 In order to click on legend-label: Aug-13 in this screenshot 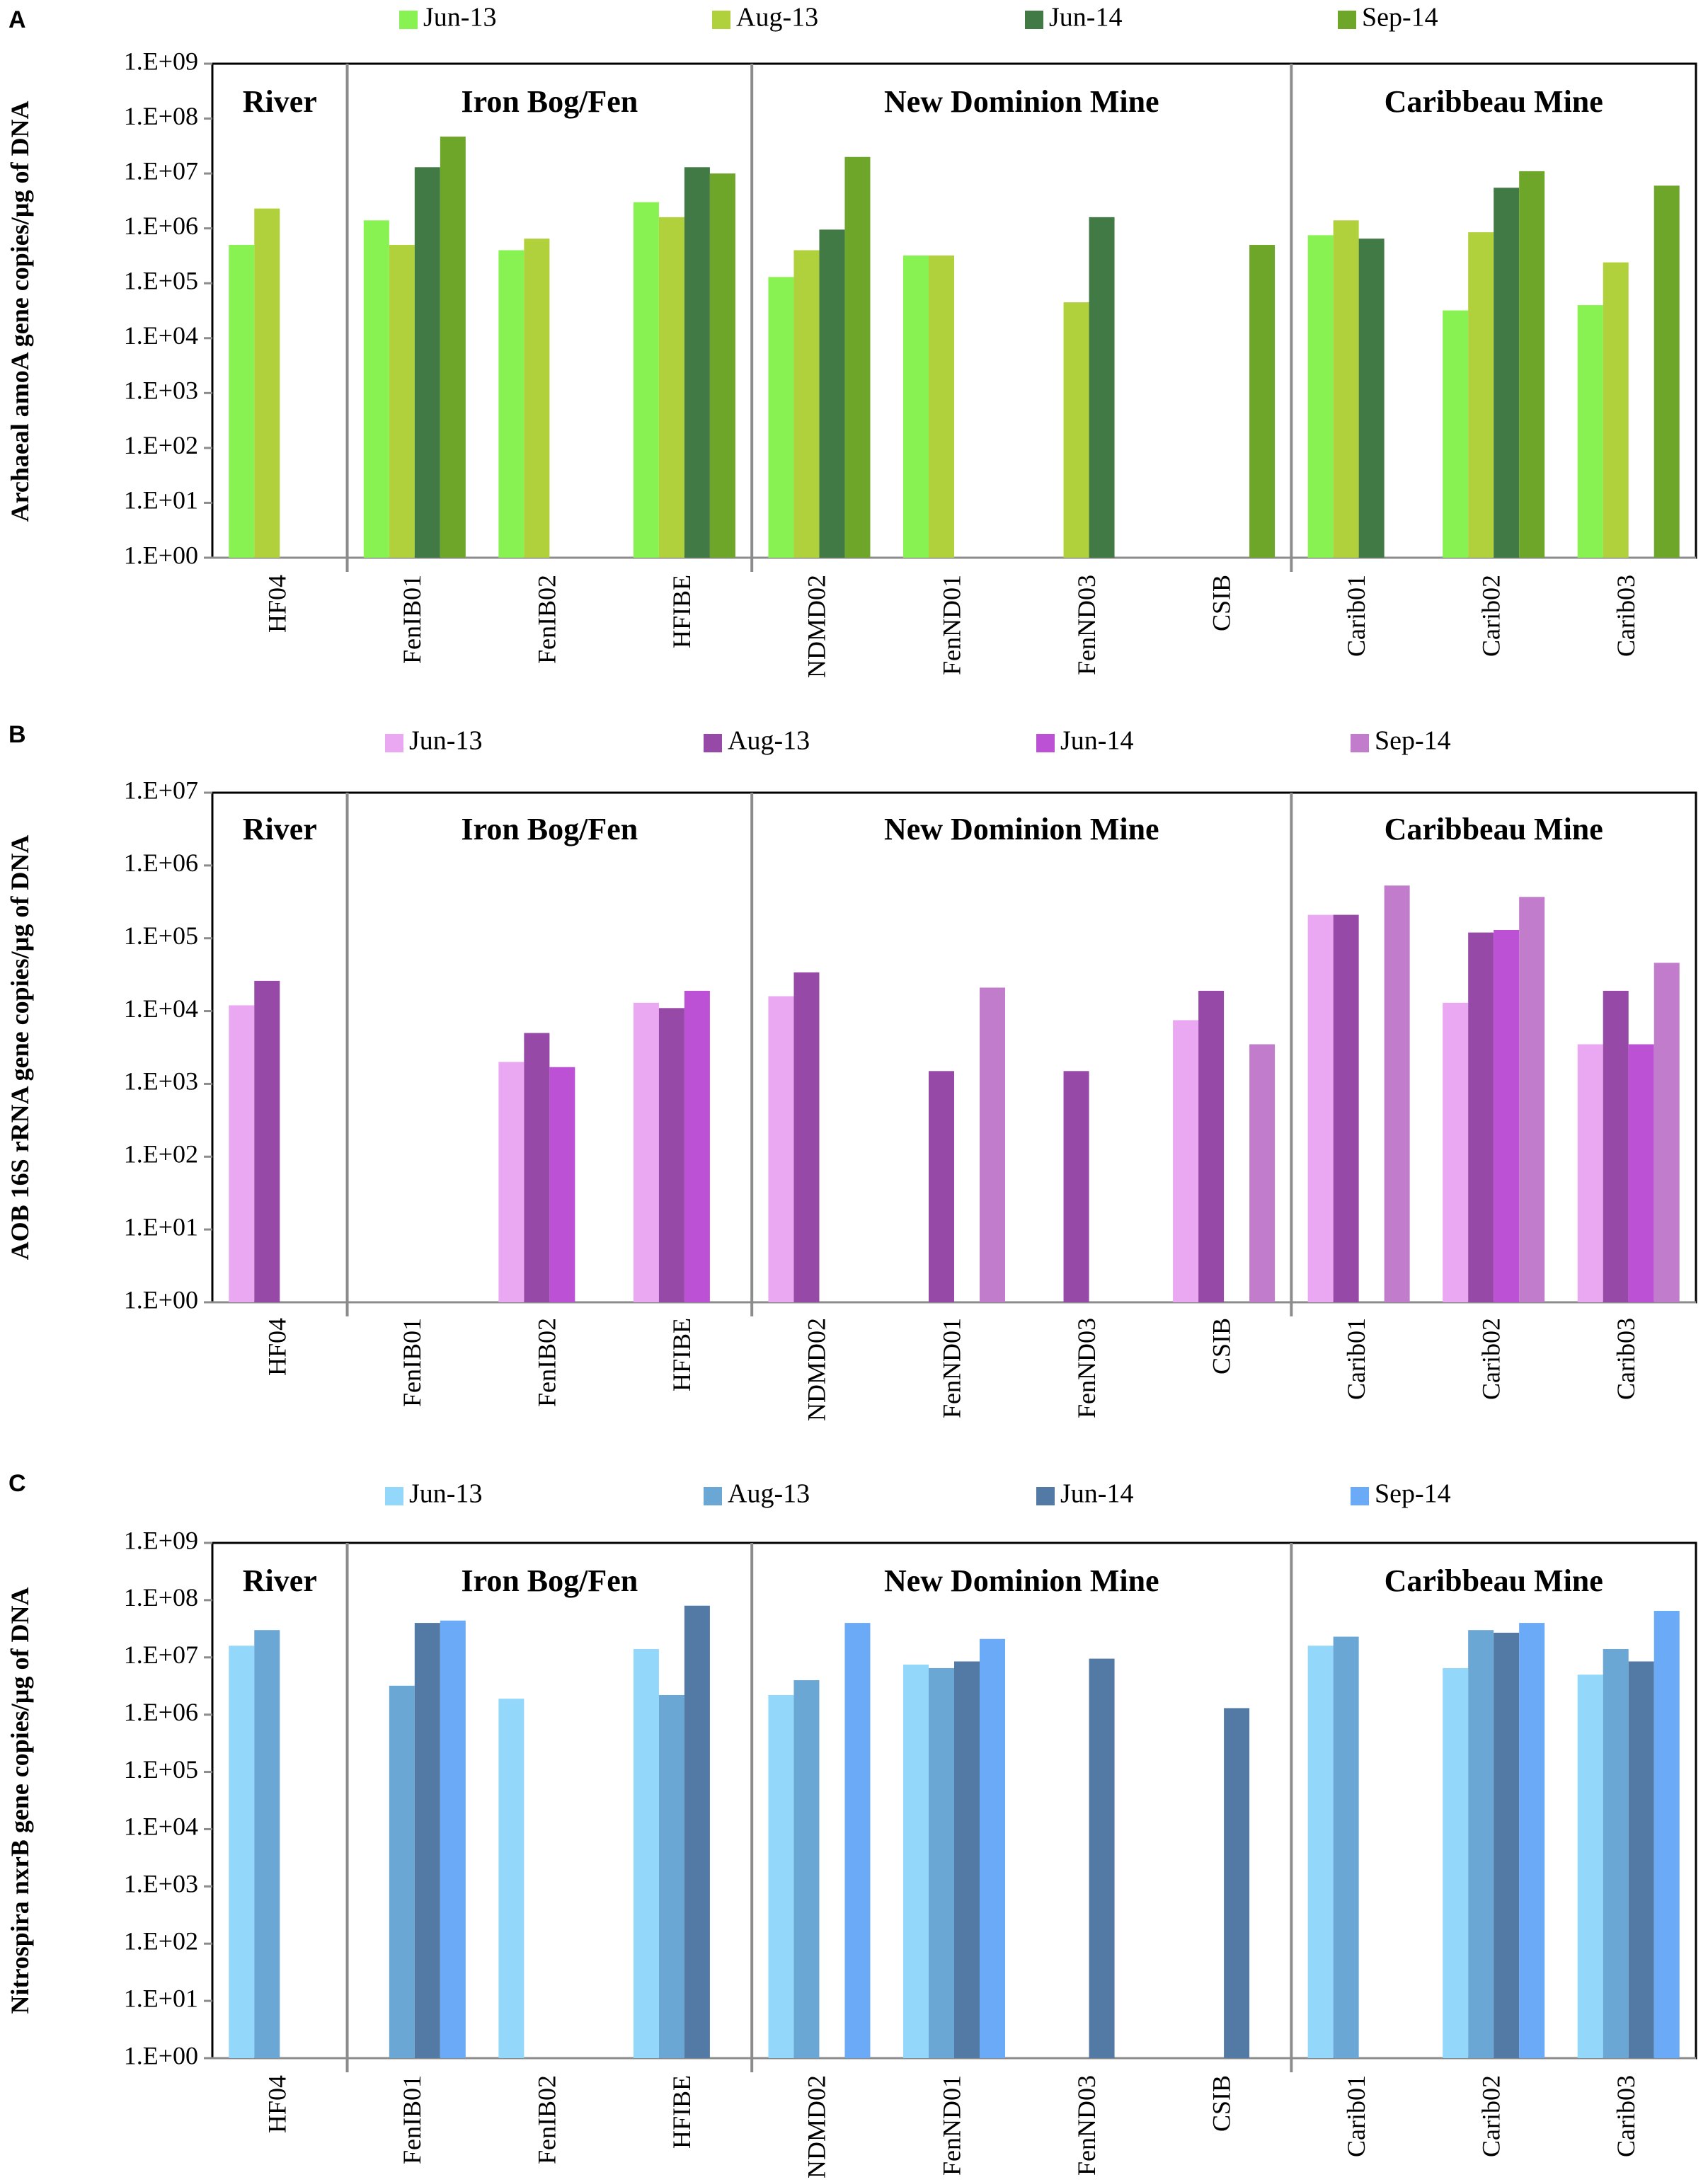, I will do `click(769, 1494)`.